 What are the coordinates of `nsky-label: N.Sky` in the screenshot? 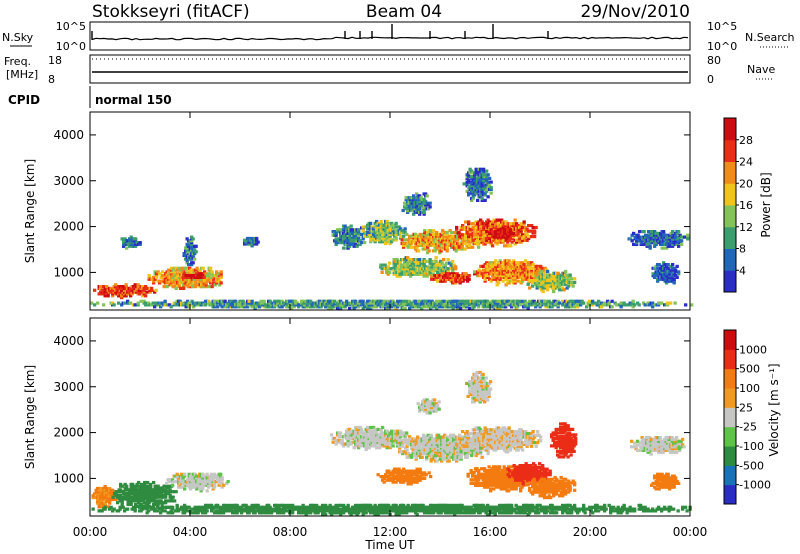 It's located at (18, 37).